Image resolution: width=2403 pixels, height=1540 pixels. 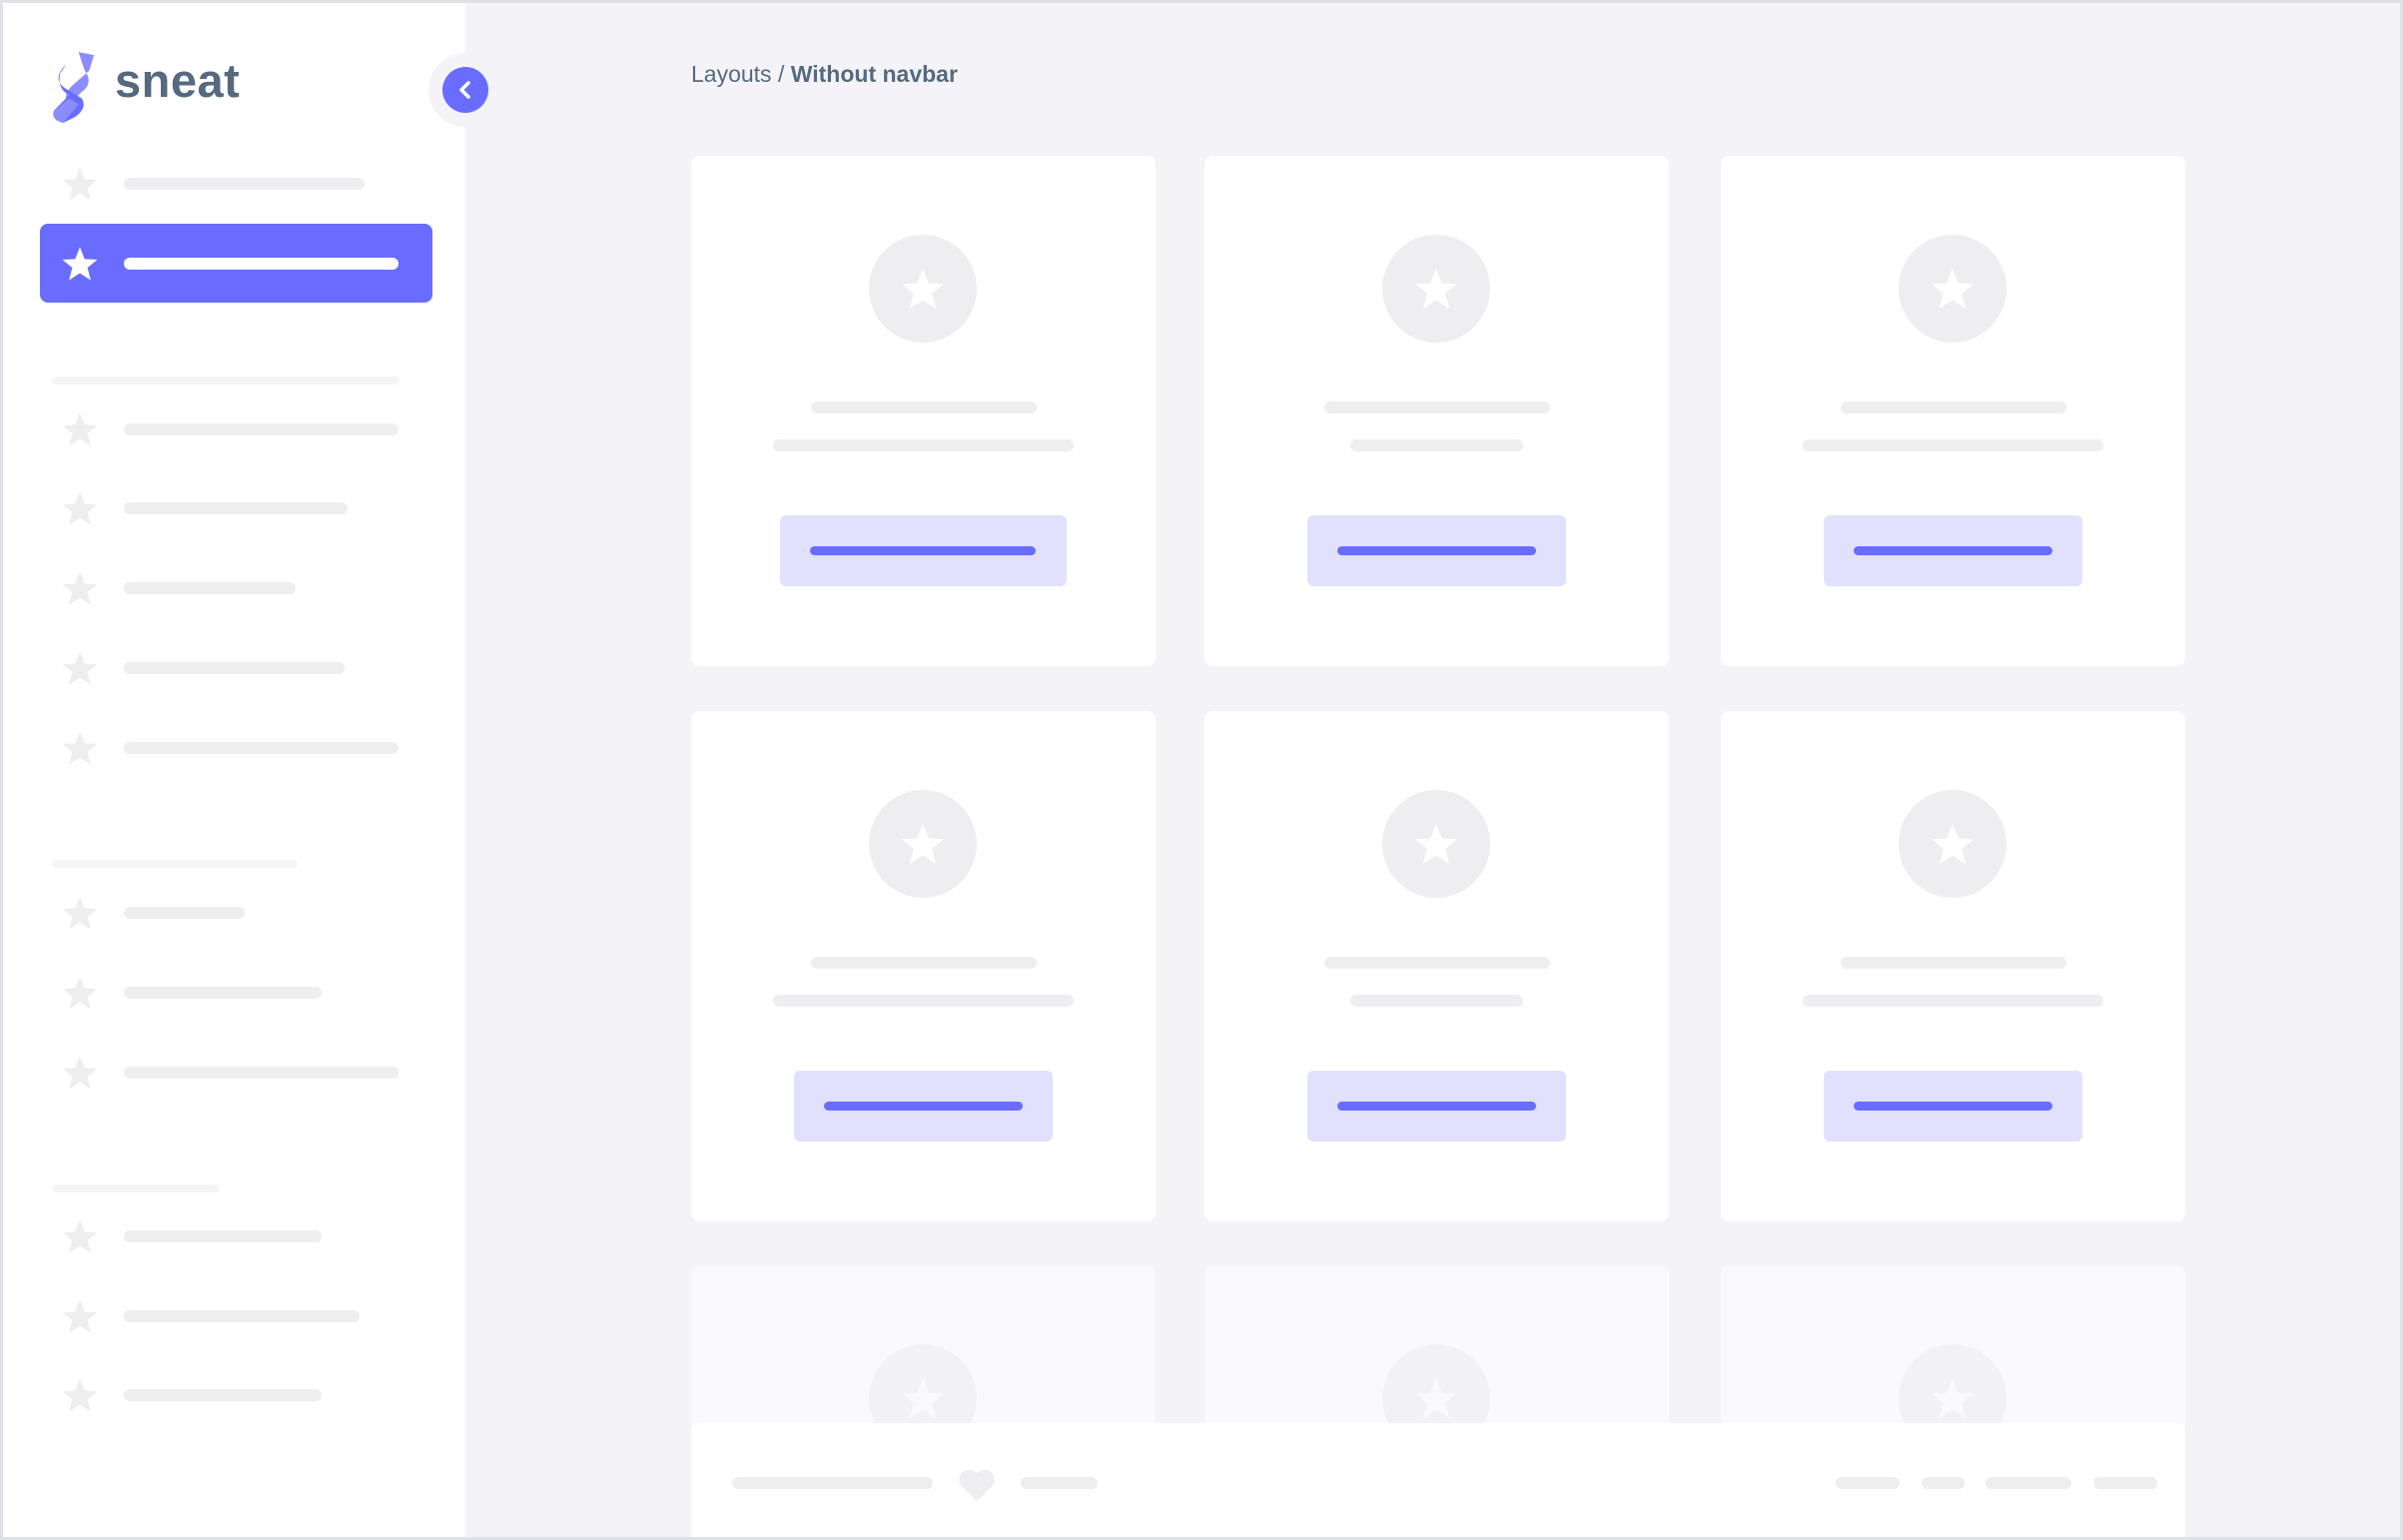 What do you see at coordinates (1438, 1480) in the screenshot?
I see `footer` at bounding box center [1438, 1480].